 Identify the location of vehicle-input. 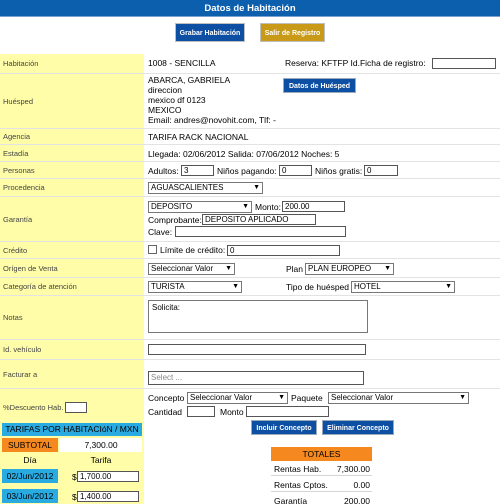
(257, 349).